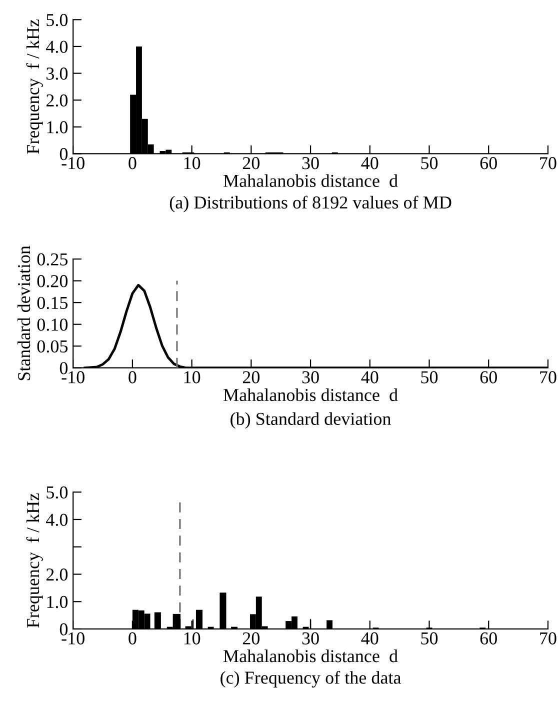 The width and height of the screenshot is (558, 702). What do you see at coordinates (52, 346) in the screenshot?
I see `y-tick-label: 0.05` at bounding box center [52, 346].